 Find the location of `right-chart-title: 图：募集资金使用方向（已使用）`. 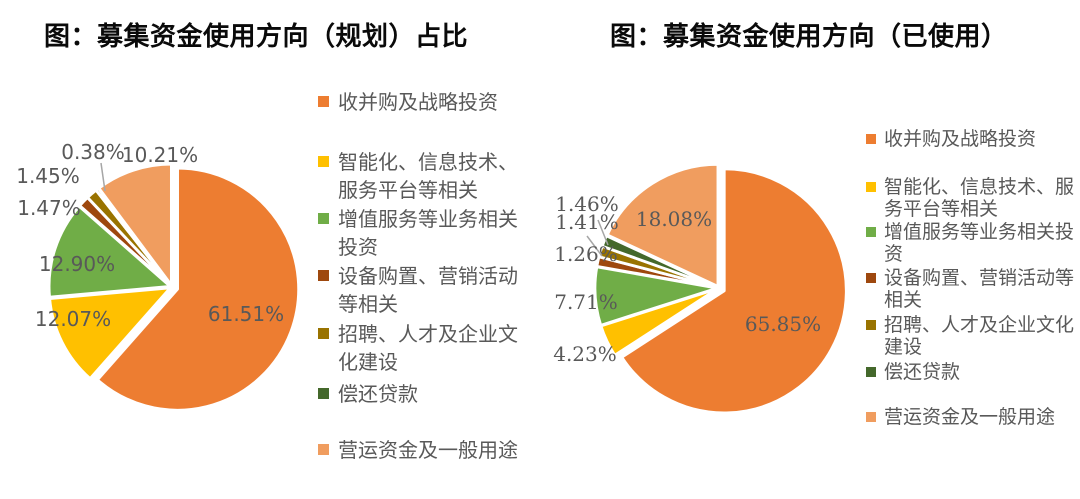

right-chart-title: 图：募集资金使用方向（已使用） is located at coordinates (809, 36).